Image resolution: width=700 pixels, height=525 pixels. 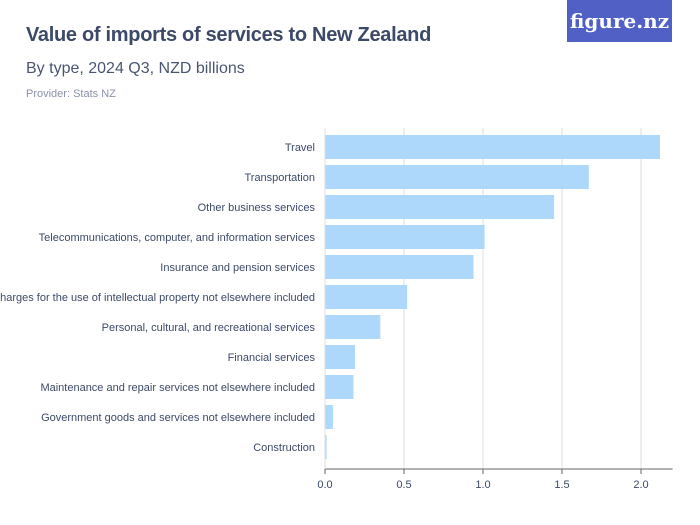 I want to click on chart-subtitle: By type, 2024 Q3, NZD billions, so click(x=135, y=68).